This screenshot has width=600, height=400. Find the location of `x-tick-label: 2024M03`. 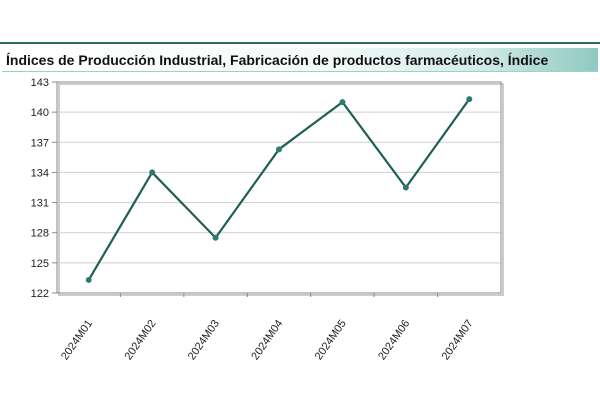

x-tick-label: 2024M03 is located at coordinates (204, 340).